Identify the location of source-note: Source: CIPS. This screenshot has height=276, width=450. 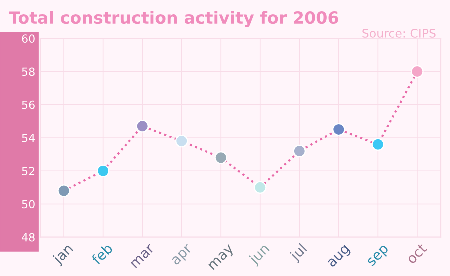
(399, 33).